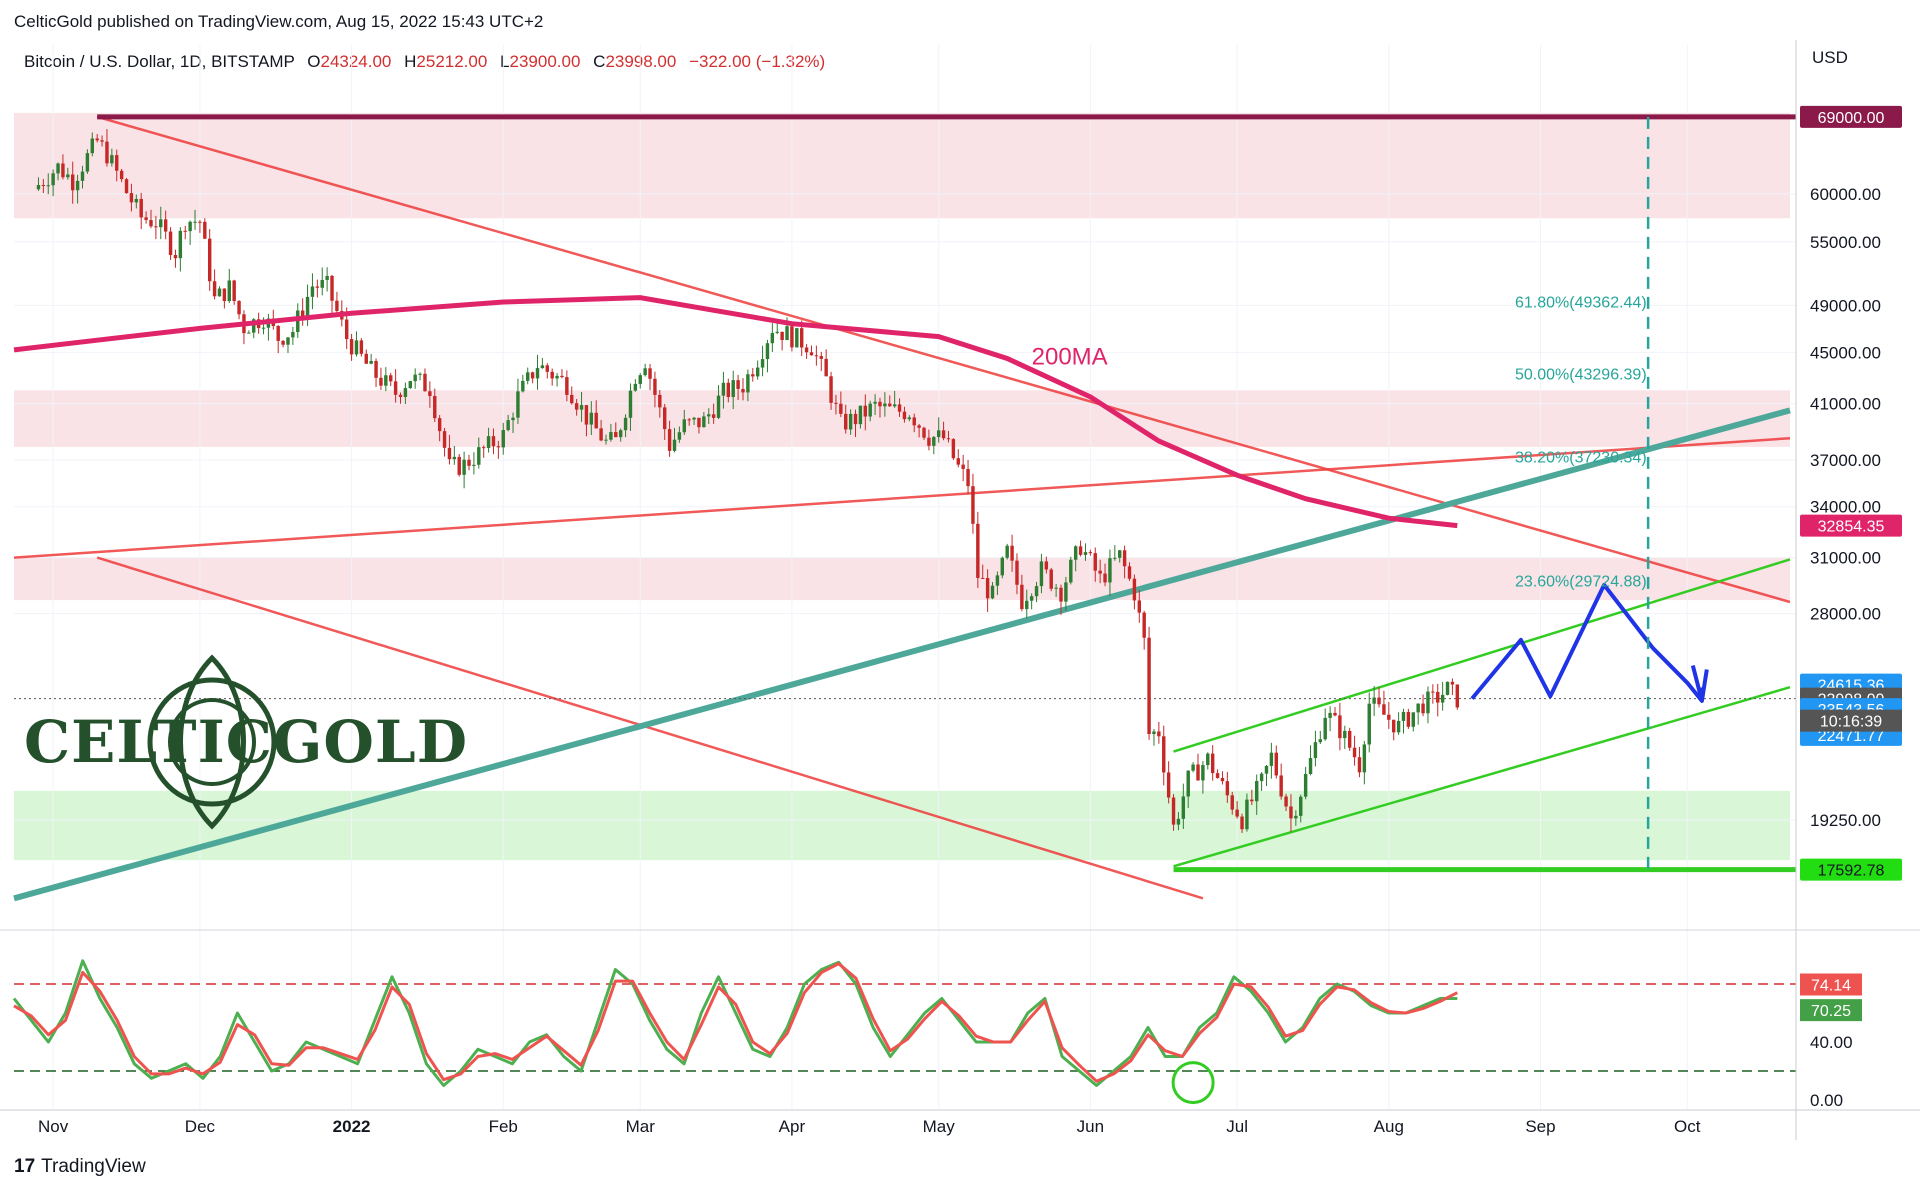 The height and width of the screenshot is (1193, 1920). What do you see at coordinates (1589, 642) in the screenshot?
I see `projection-path` at bounding box center [1589, 642].